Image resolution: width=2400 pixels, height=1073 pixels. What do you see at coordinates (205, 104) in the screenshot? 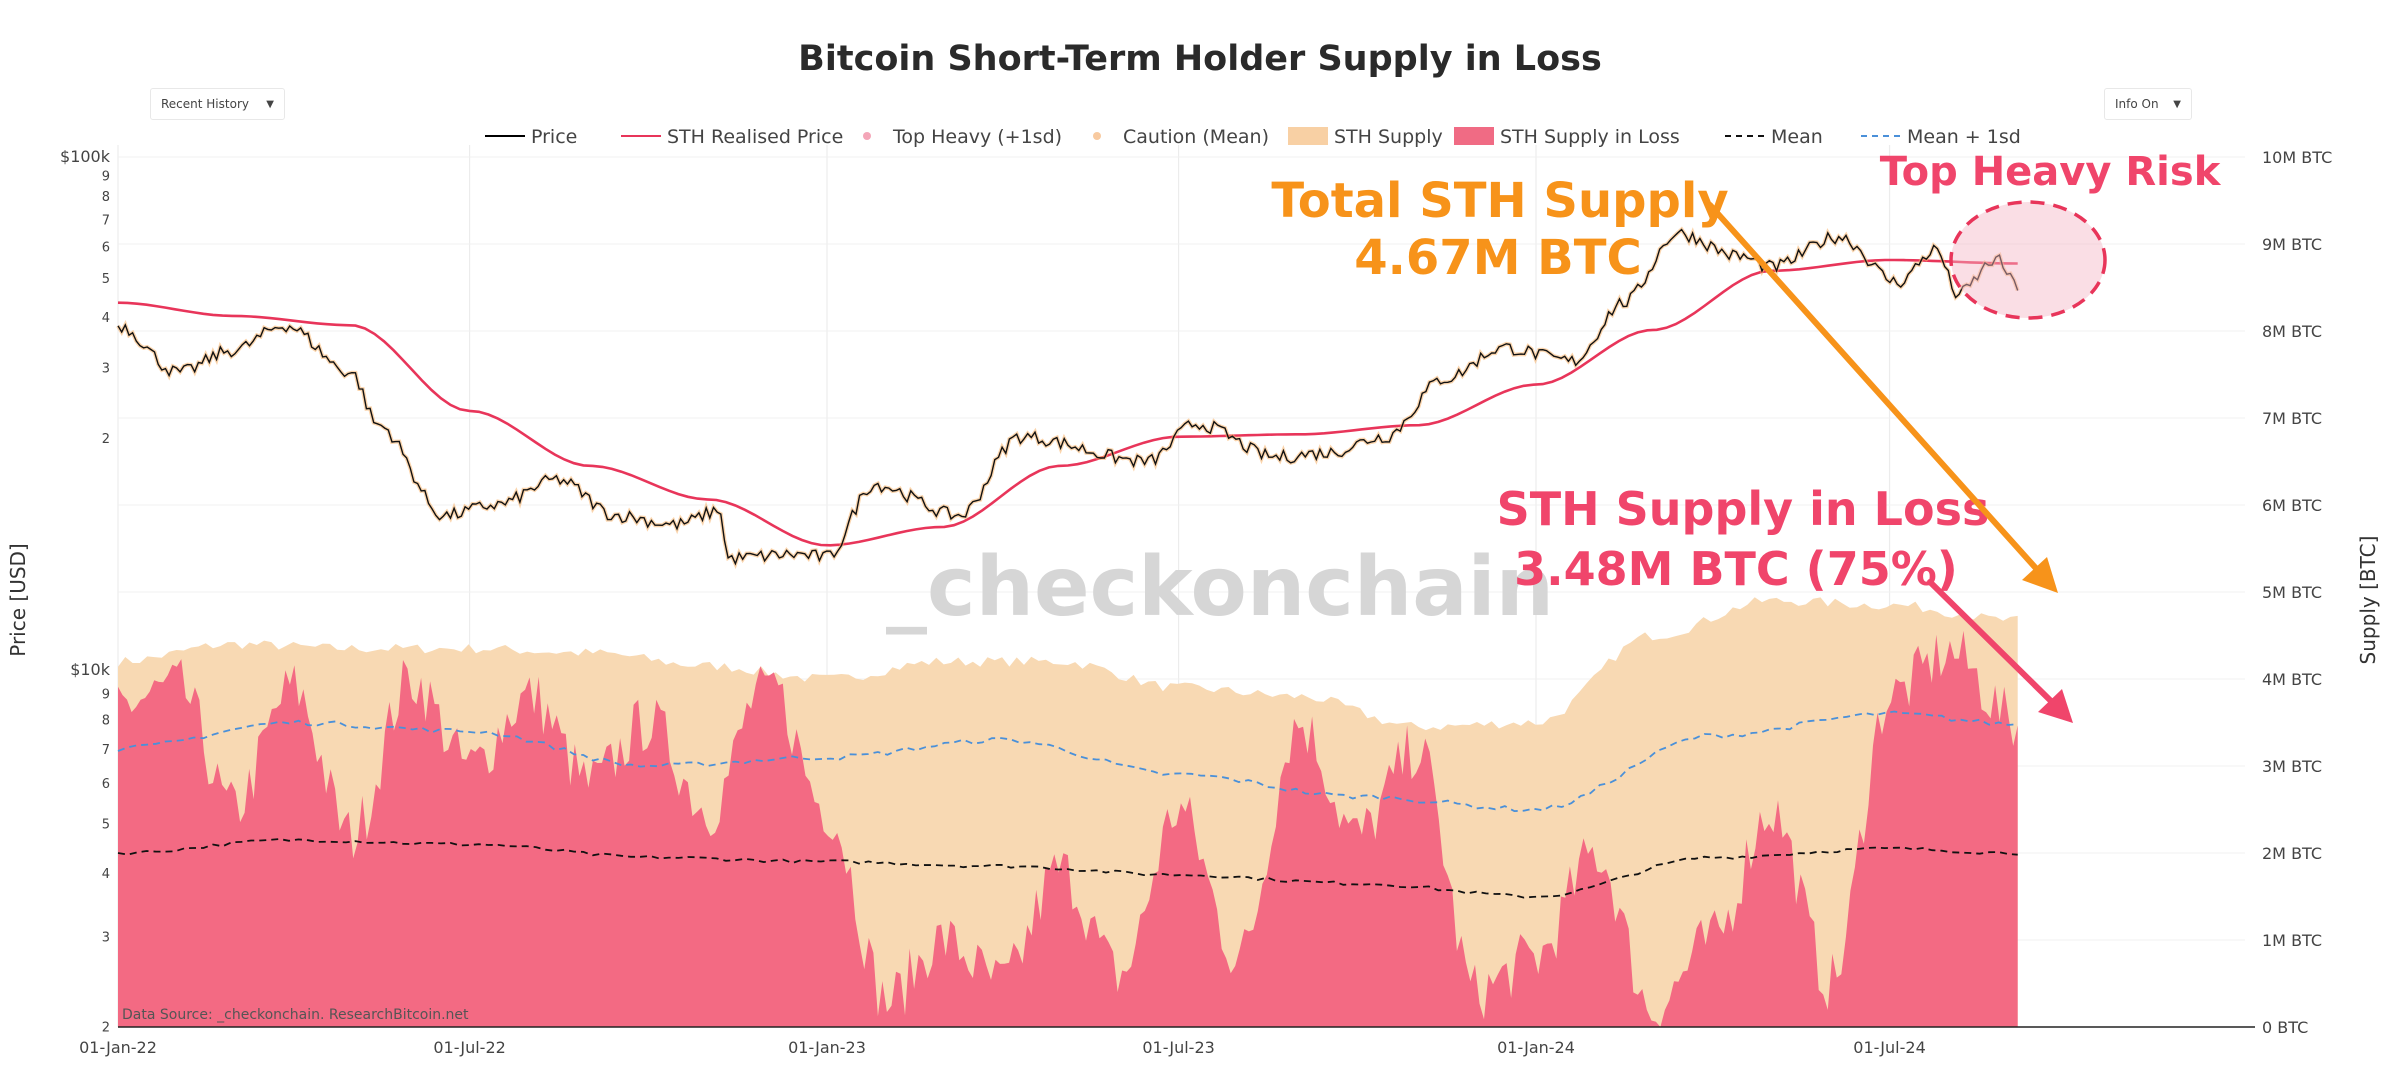
I see `history-dropdown-label: Recent History` at bounding box center [205, 104].